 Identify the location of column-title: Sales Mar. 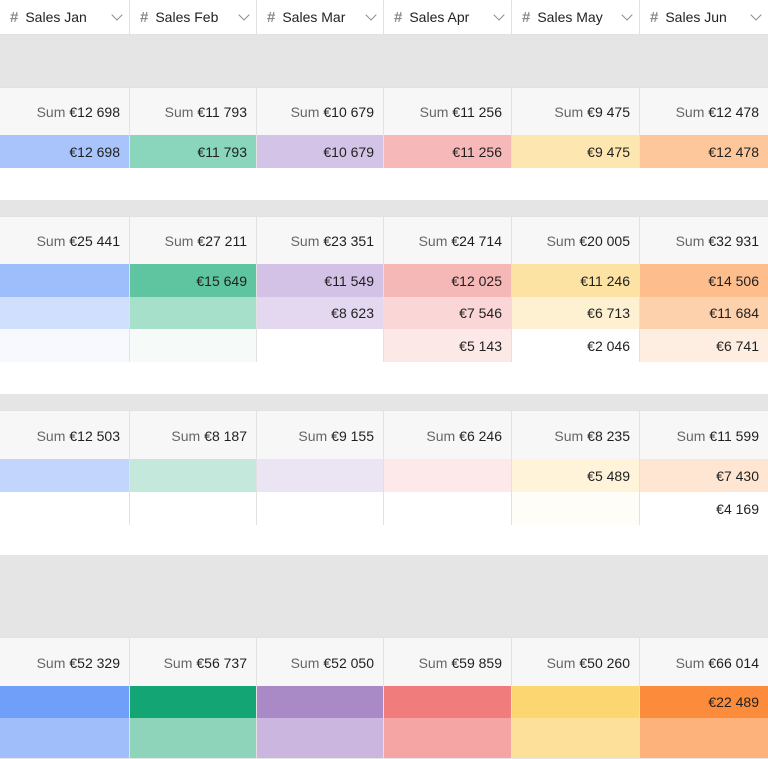
(314, 17).